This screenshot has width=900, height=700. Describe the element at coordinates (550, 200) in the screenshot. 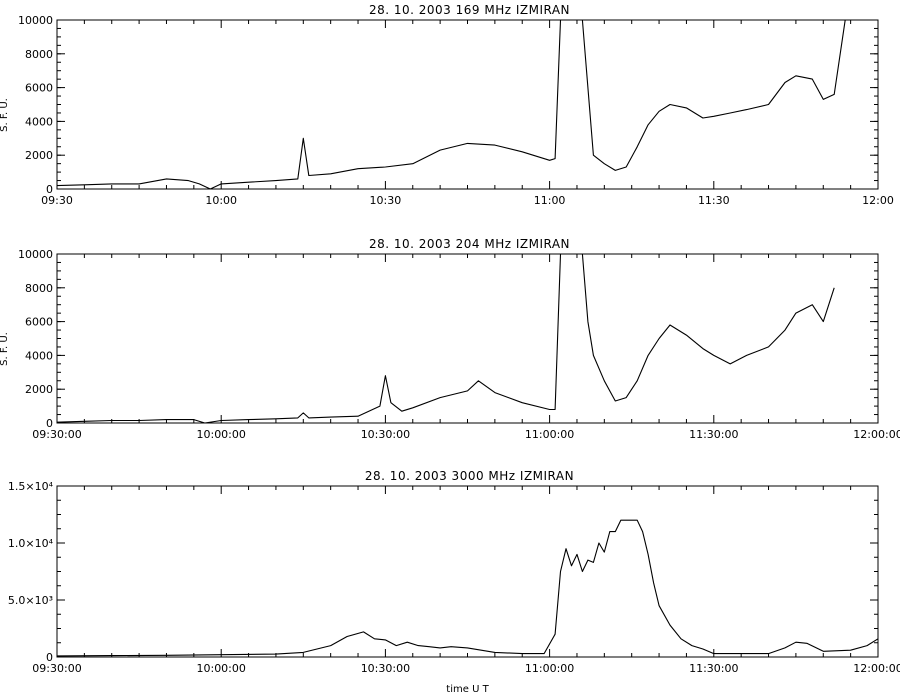

I see `x-tick-label: 11:00` at that location.